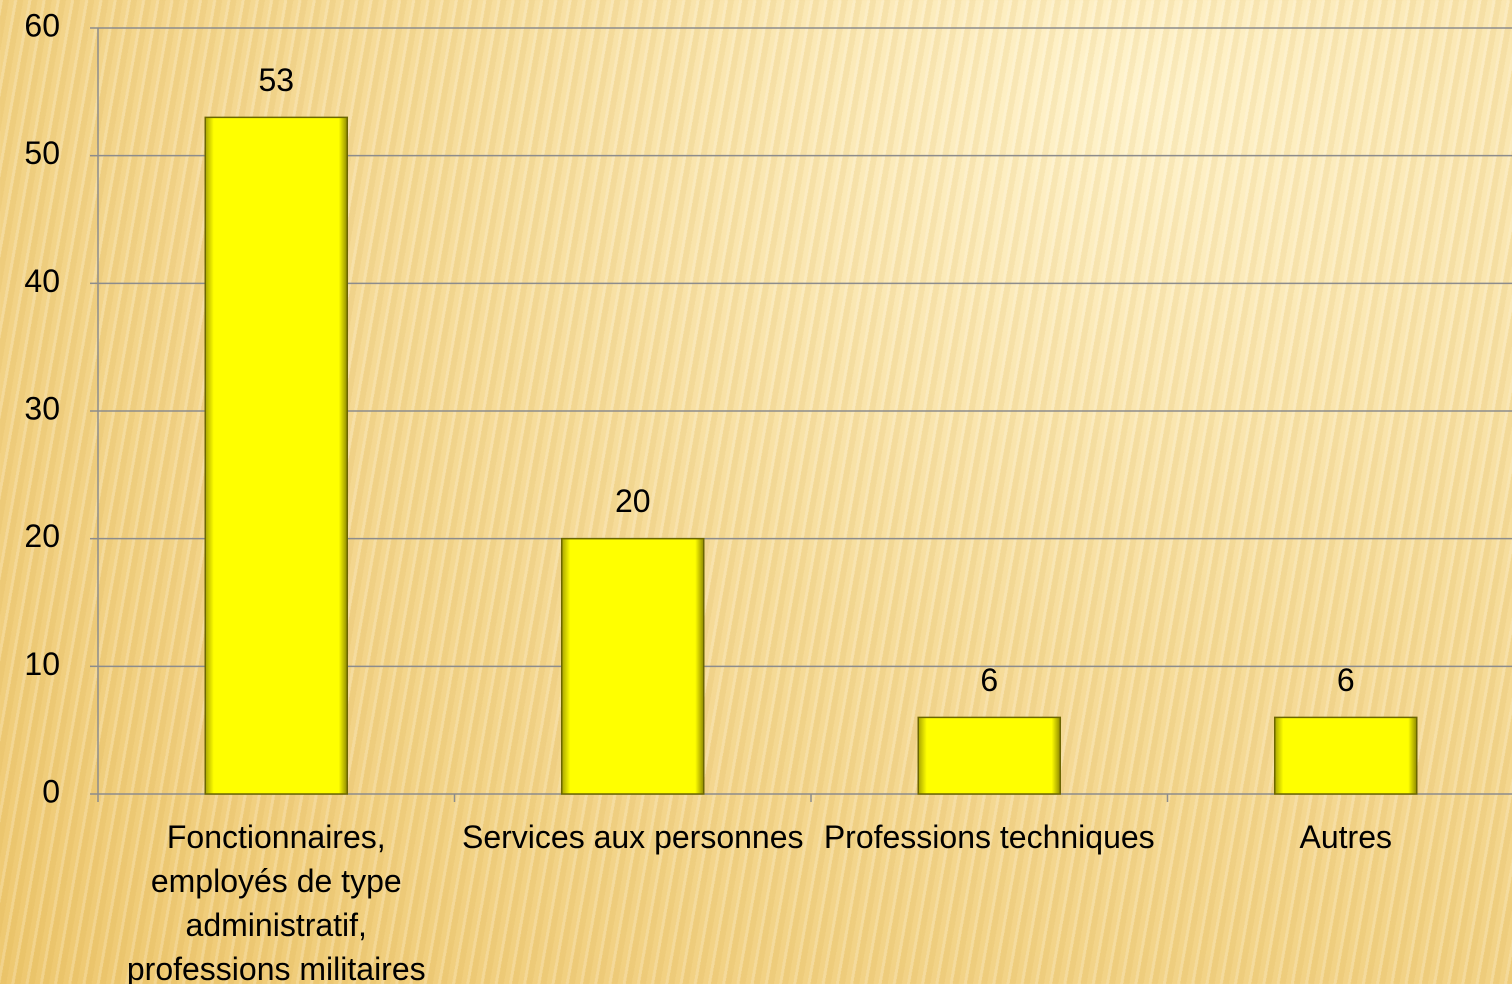  What do you see at coordinates (42, 664) in the screenshot?
I see `y-tick-label: 10` at bounding box center [42, 664].